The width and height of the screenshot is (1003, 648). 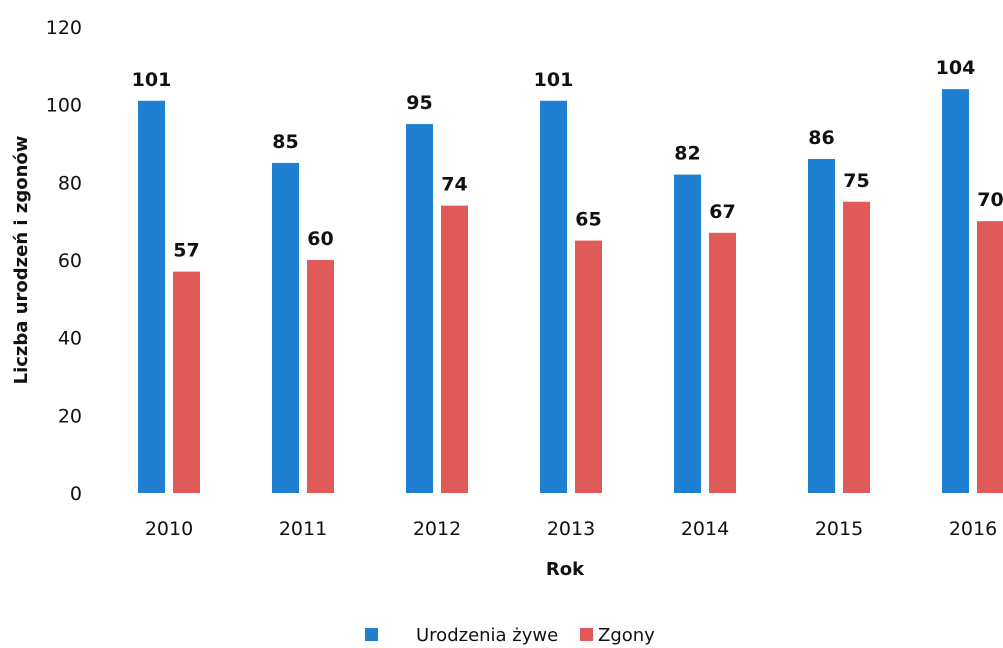 I want to click on legend: Urodzenia żywe Zgony, so click(x=510, y=635).